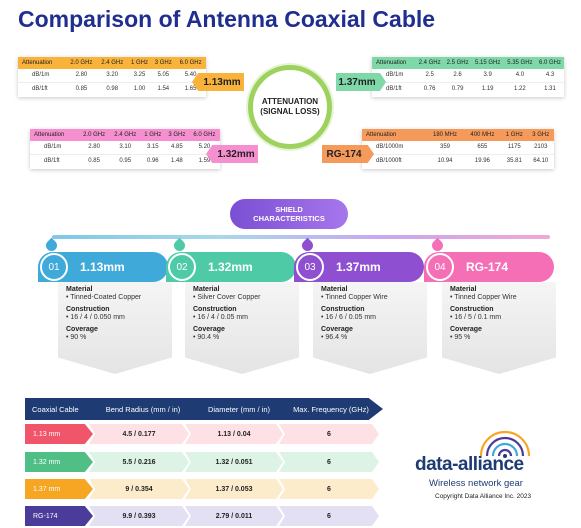  I want to click on coverage-value: • 90 %, so click(76, 337).